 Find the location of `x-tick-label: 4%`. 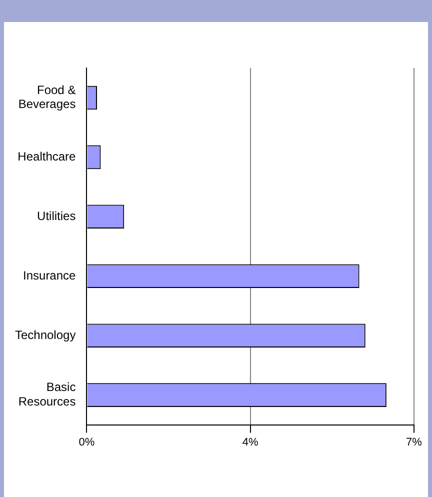

x-tick-label: 4% is located at coordinates (250, 442).